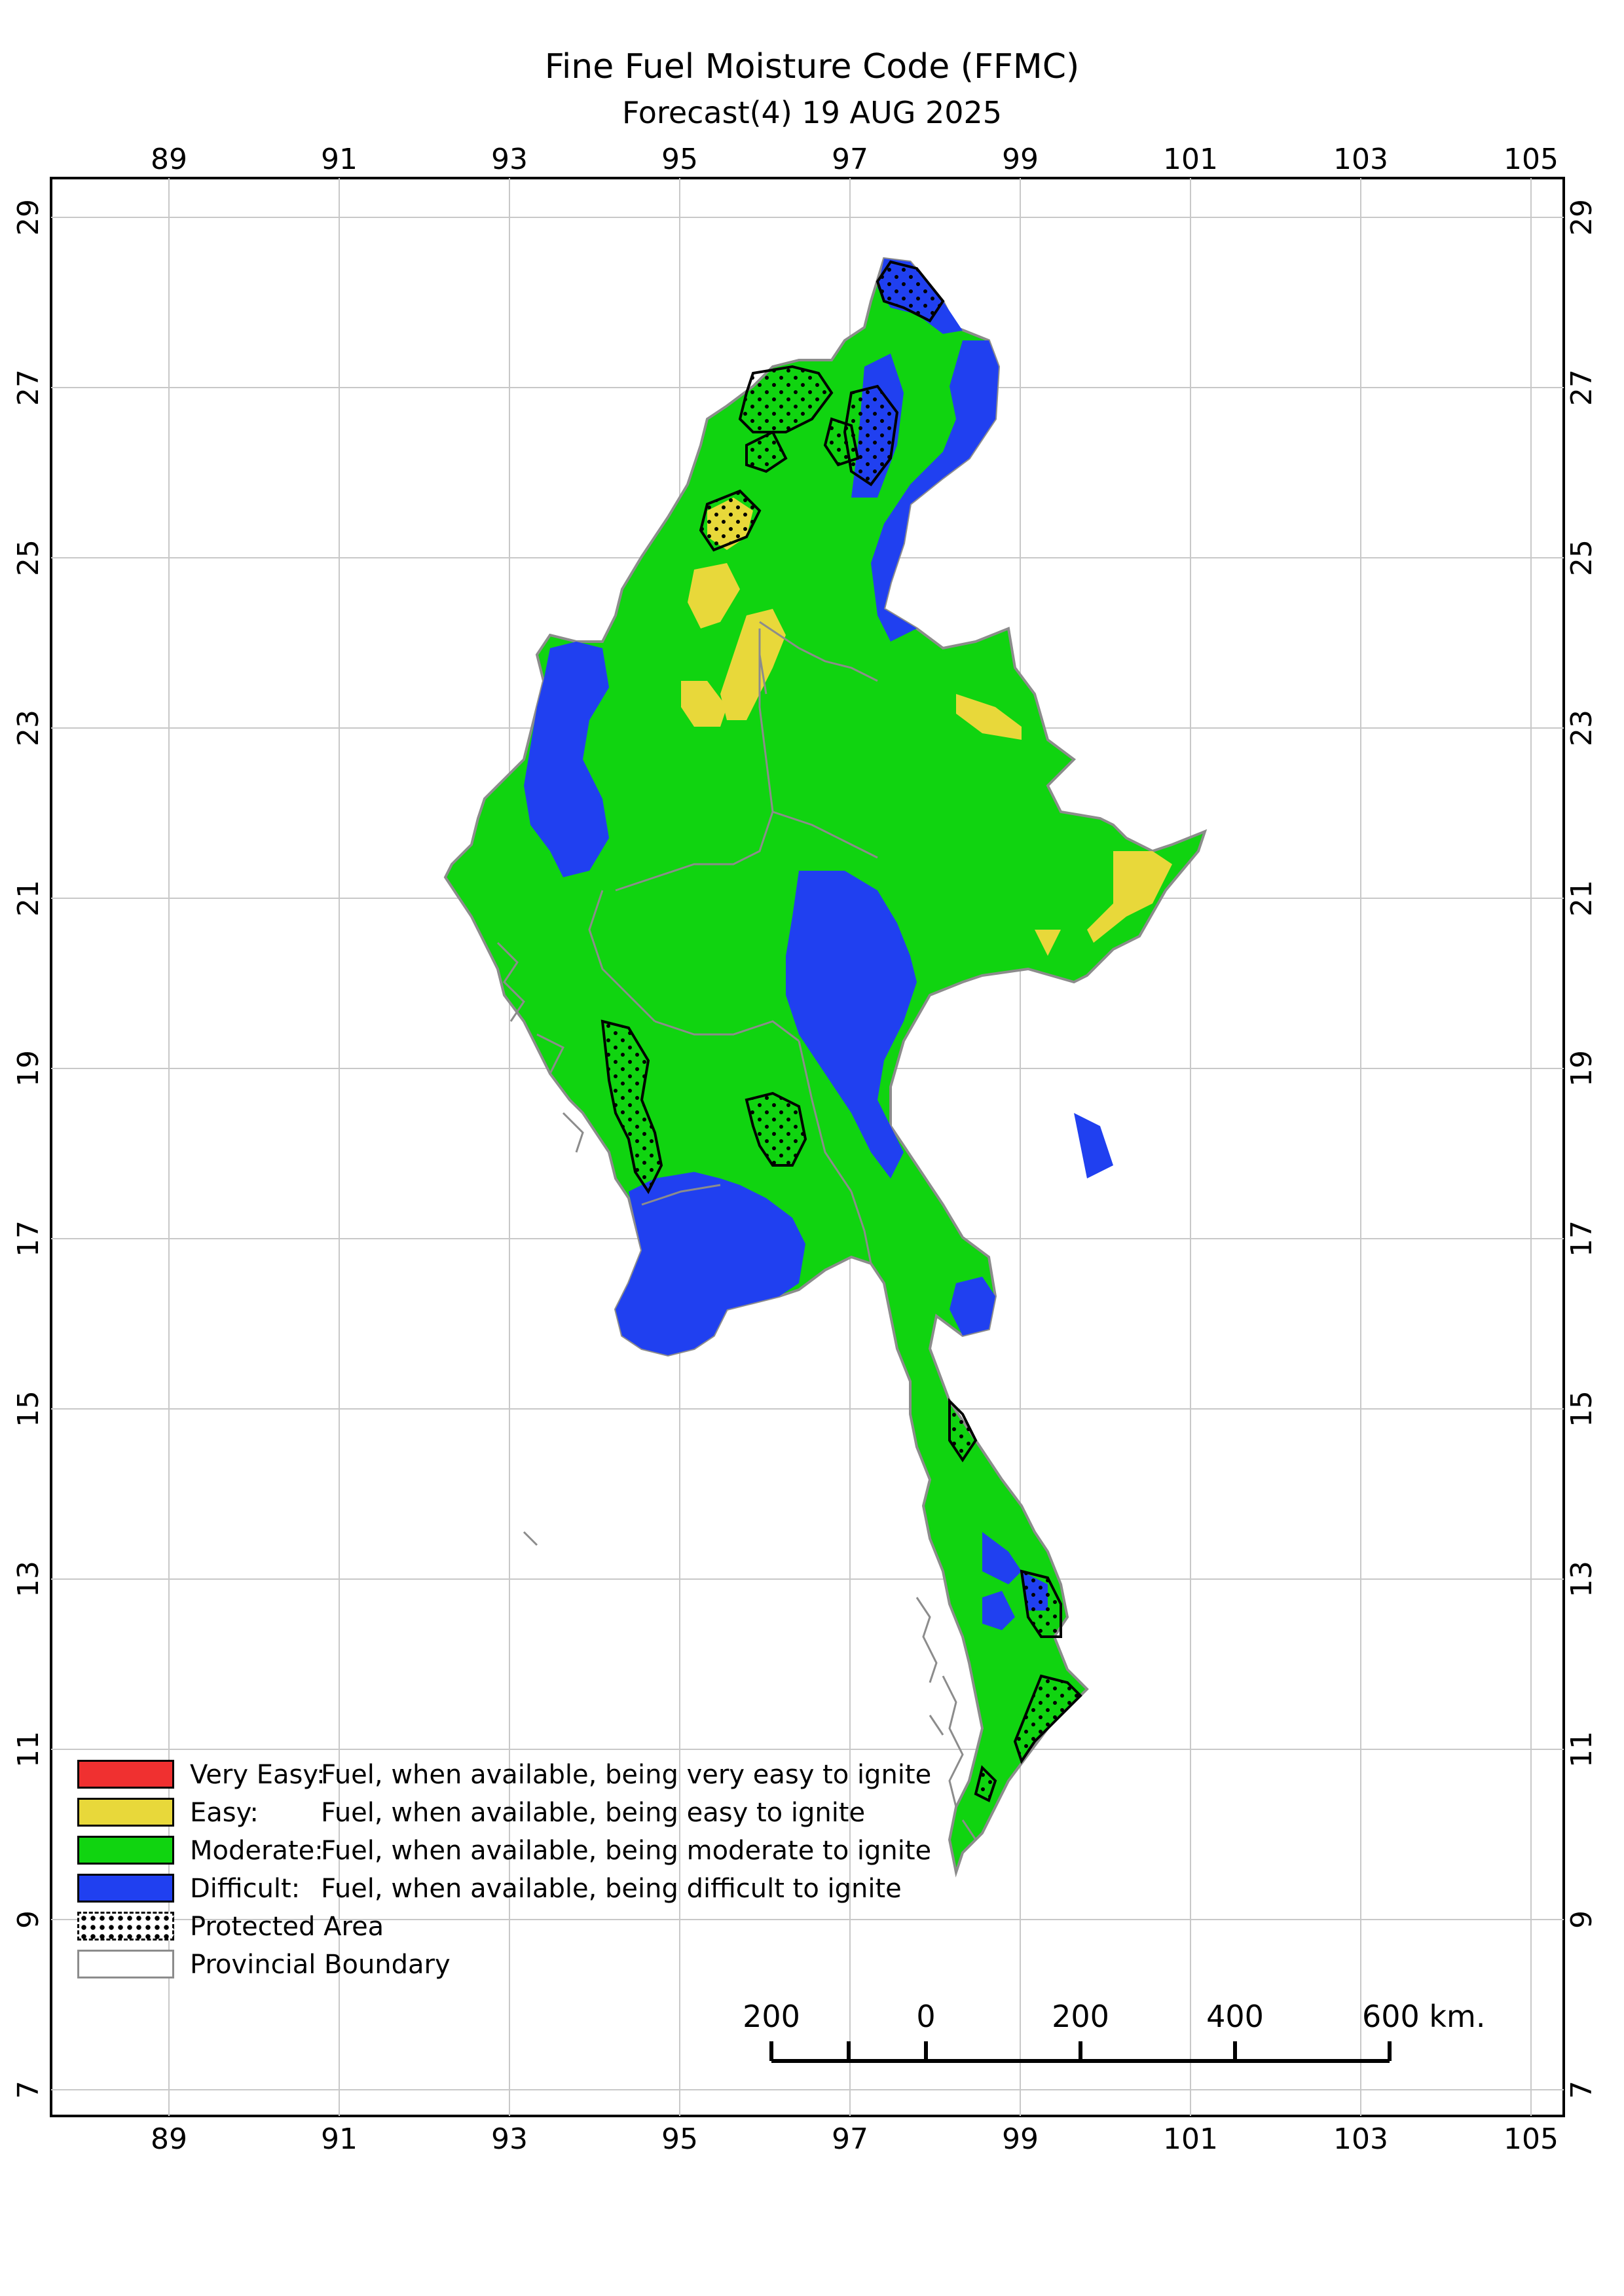 The width and height of the screenshot is (1624, 2296). Describe the element at coordinates (736, 1390) in the screenshot. I see `coastal-islands` at that location.